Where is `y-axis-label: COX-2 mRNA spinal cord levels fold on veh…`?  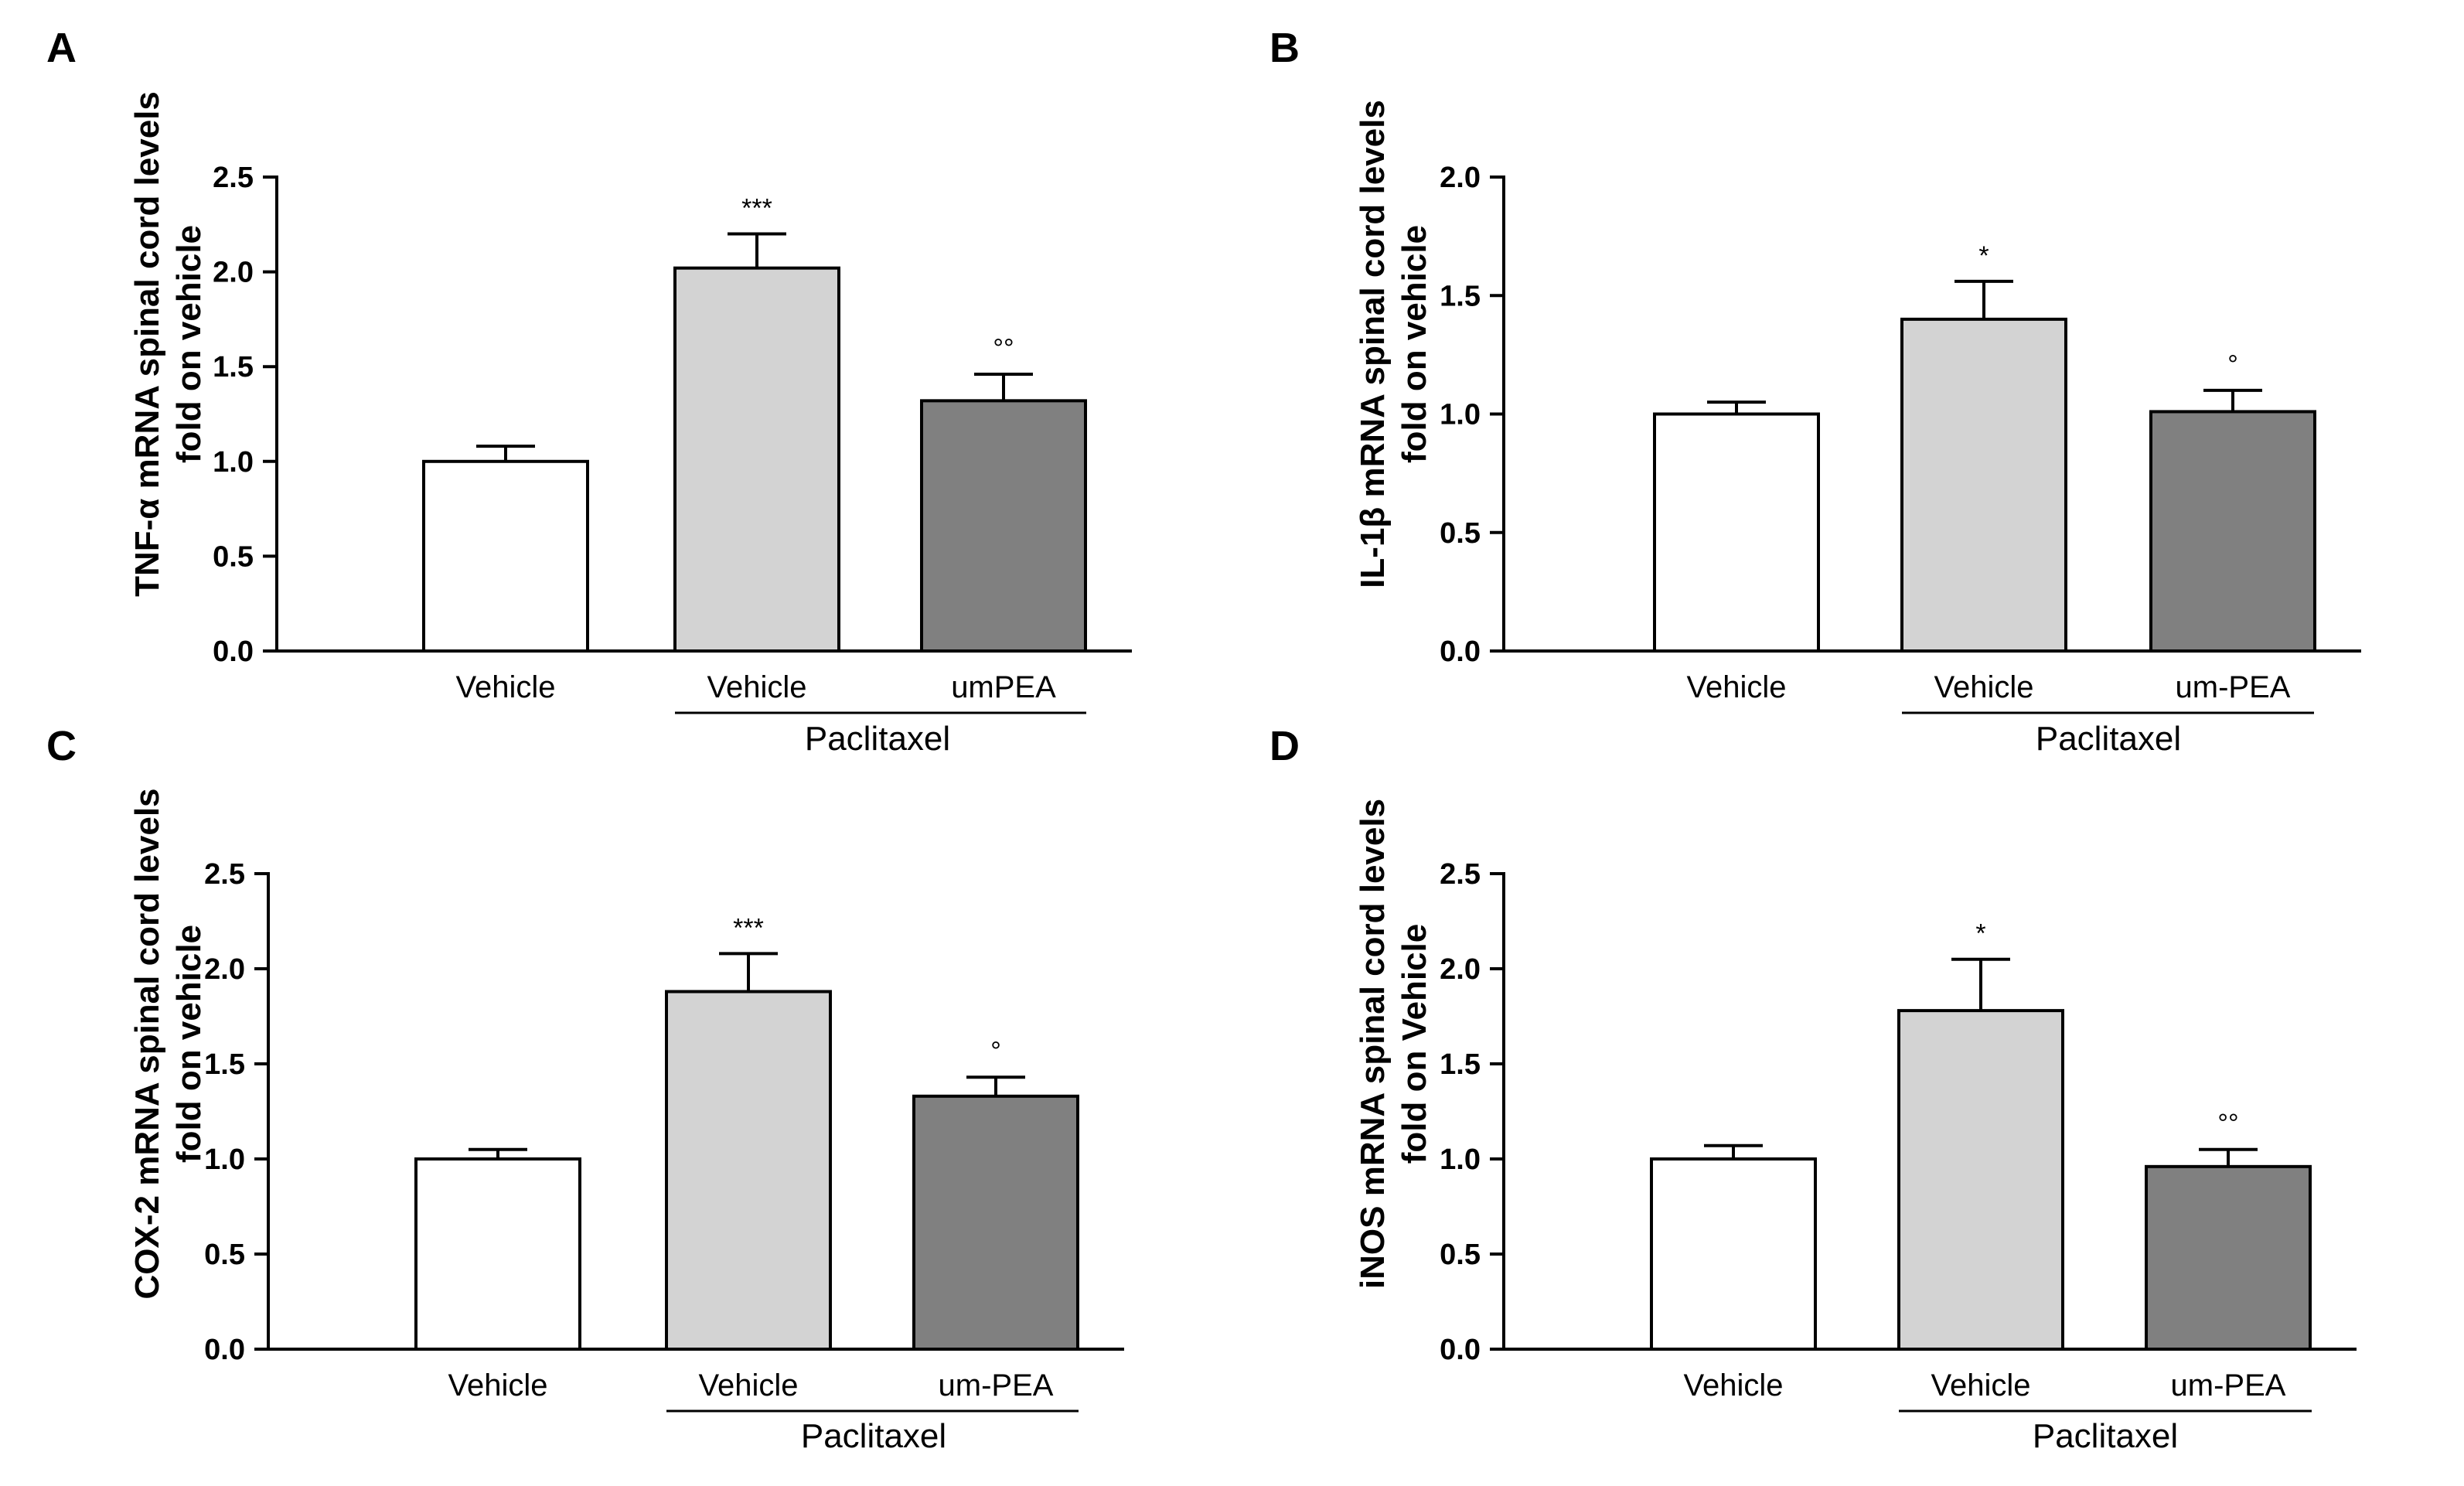 y-axis-label: COX-2 mRNA spinal cord levels fold on veh… is located at coordinates (168, 1044).